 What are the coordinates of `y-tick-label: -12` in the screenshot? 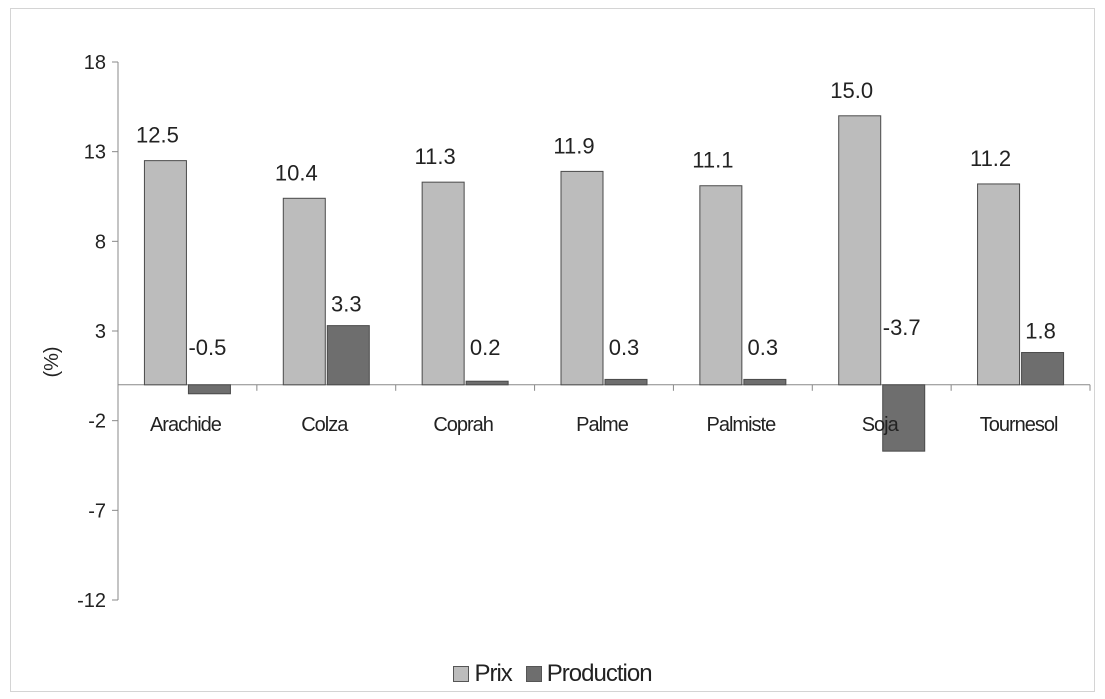 It's located at (91, 601).